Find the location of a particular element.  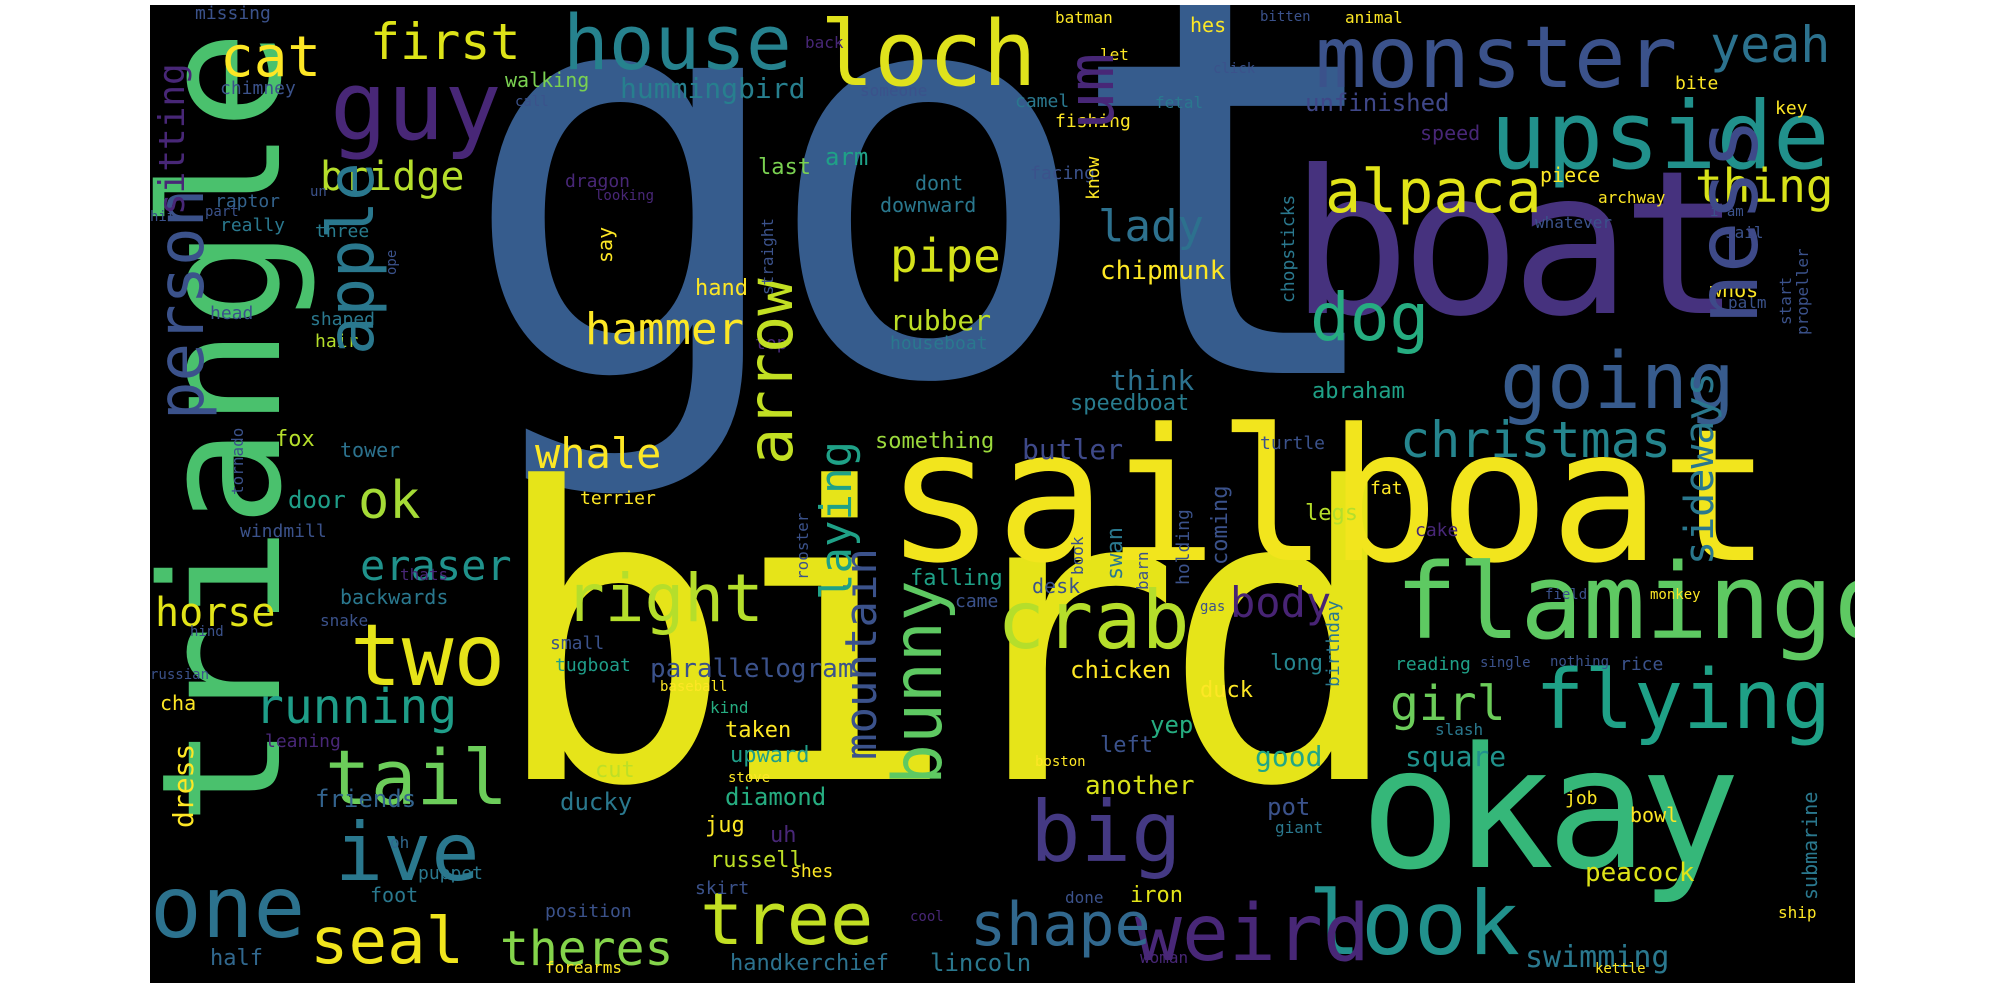

word-house: house is located at coordinates (677, 46).